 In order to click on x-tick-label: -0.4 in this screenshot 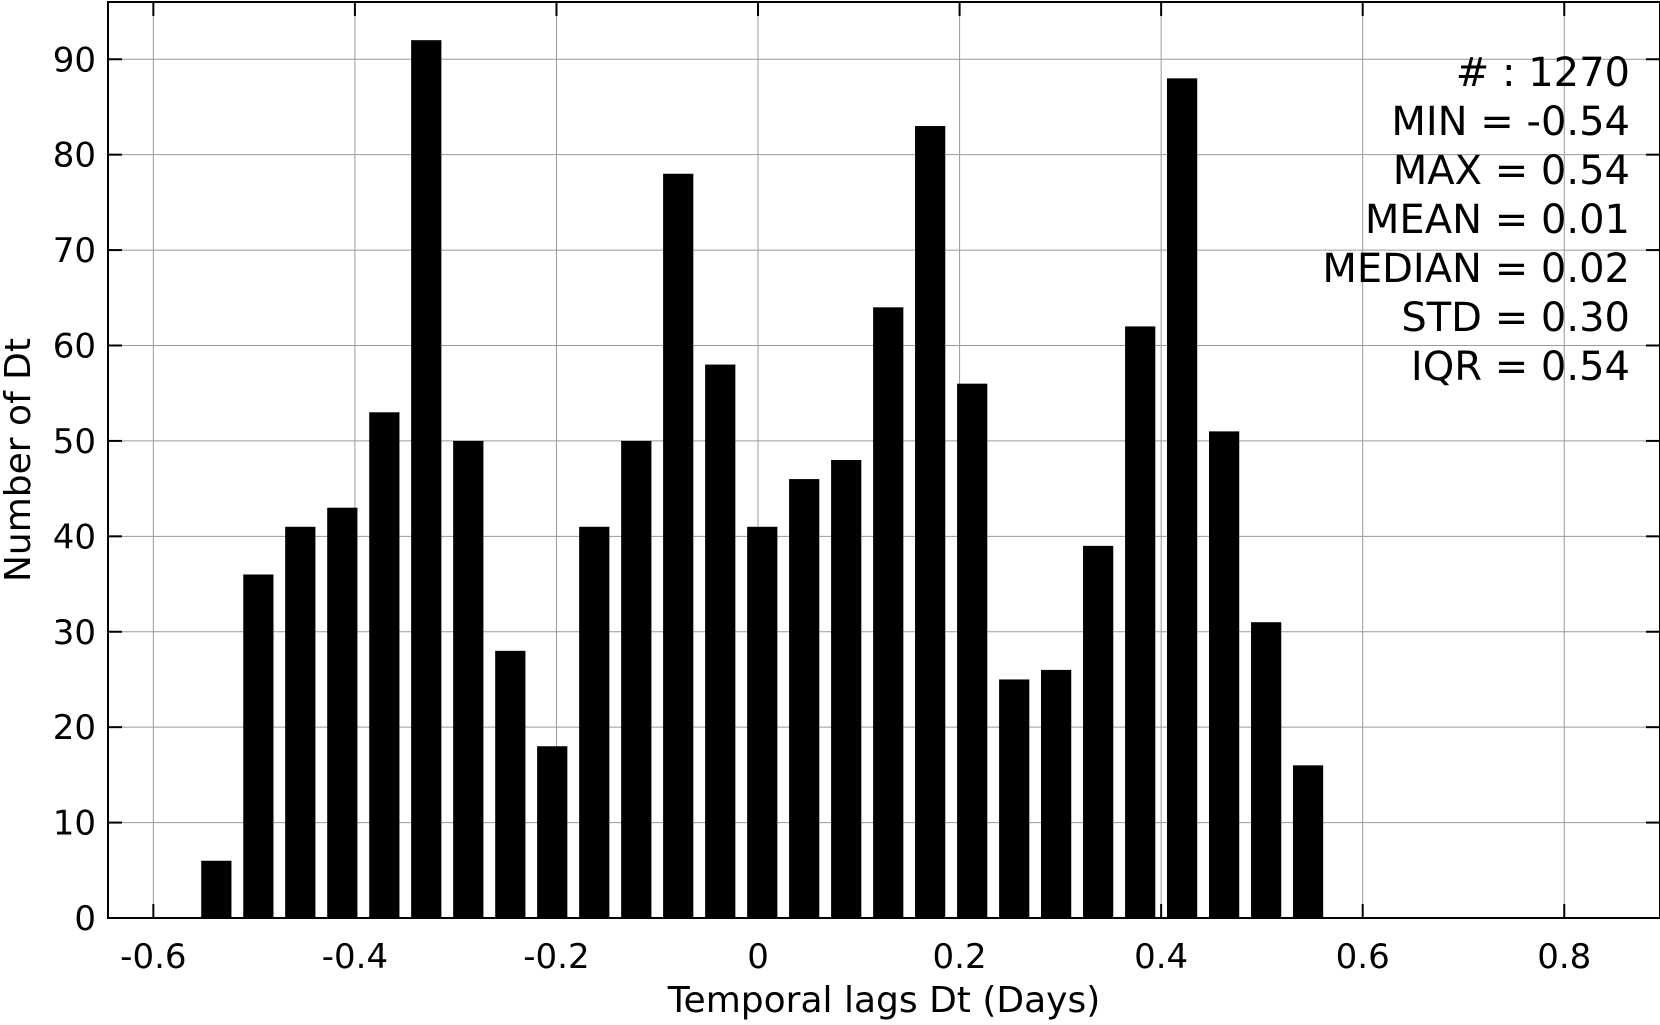, I will do `click(355, 957)`.